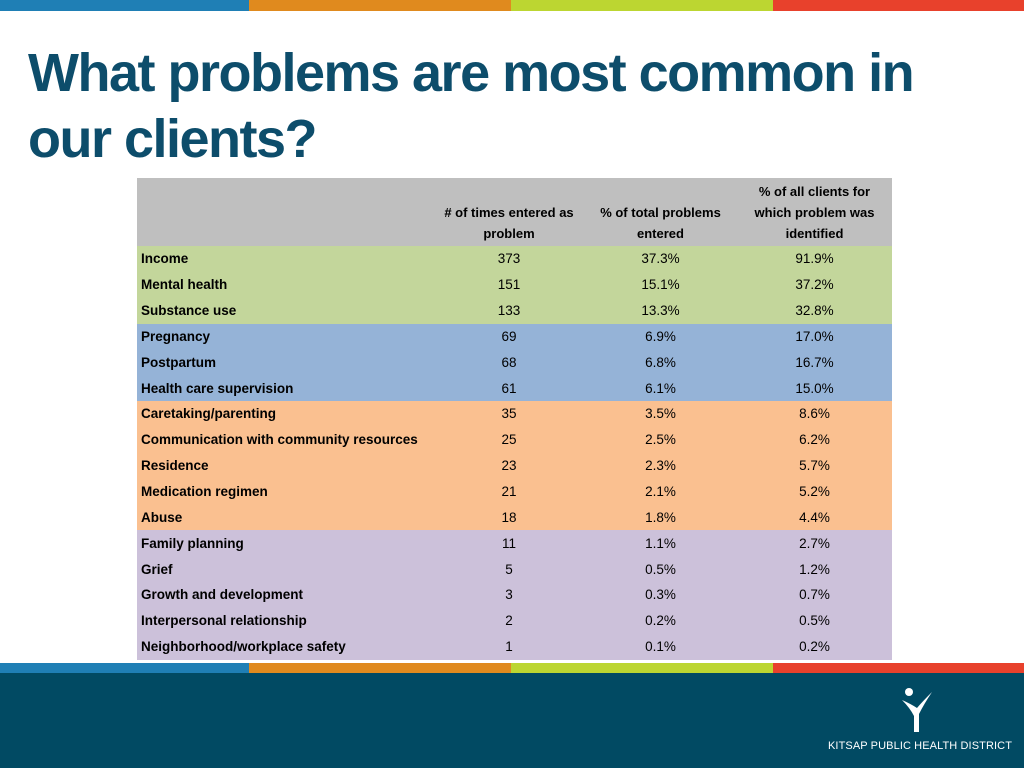 This screenshot has height=768, width=1024. What do you see at coordinates (509, 492) in the screenshot?
I see `count-cell: 21` at bounding box center [509, 492].